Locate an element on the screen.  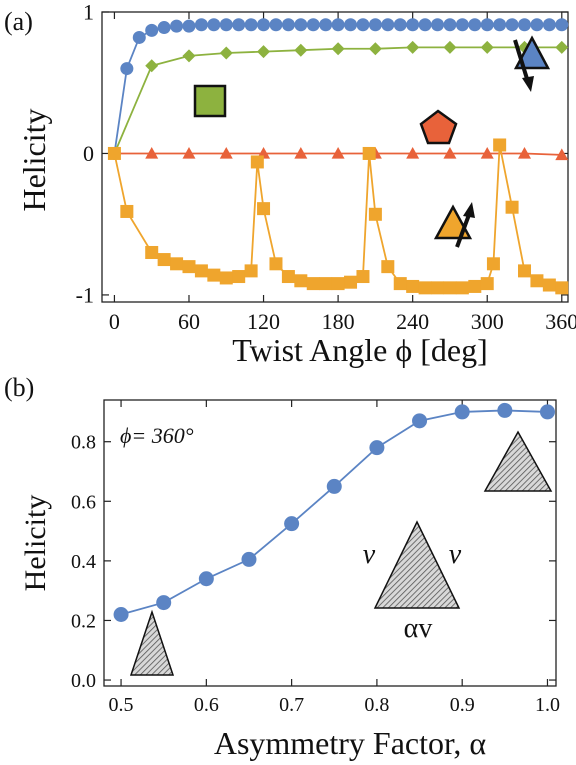
arrow-down-head-icon is located at coordinates (528, 84).